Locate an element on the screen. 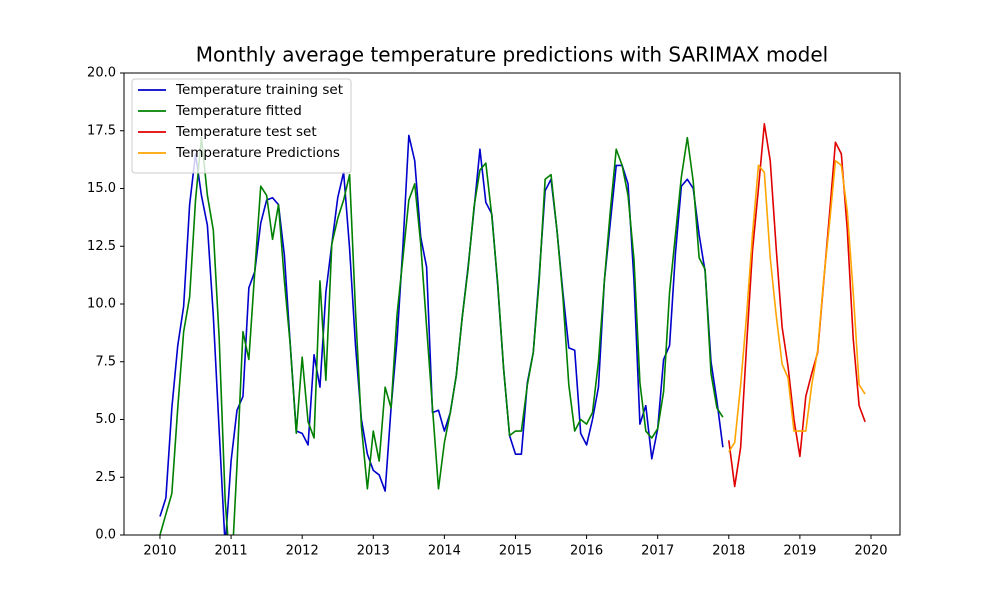  y-tick-label: 20.0 is located at coordinates (101, 73).